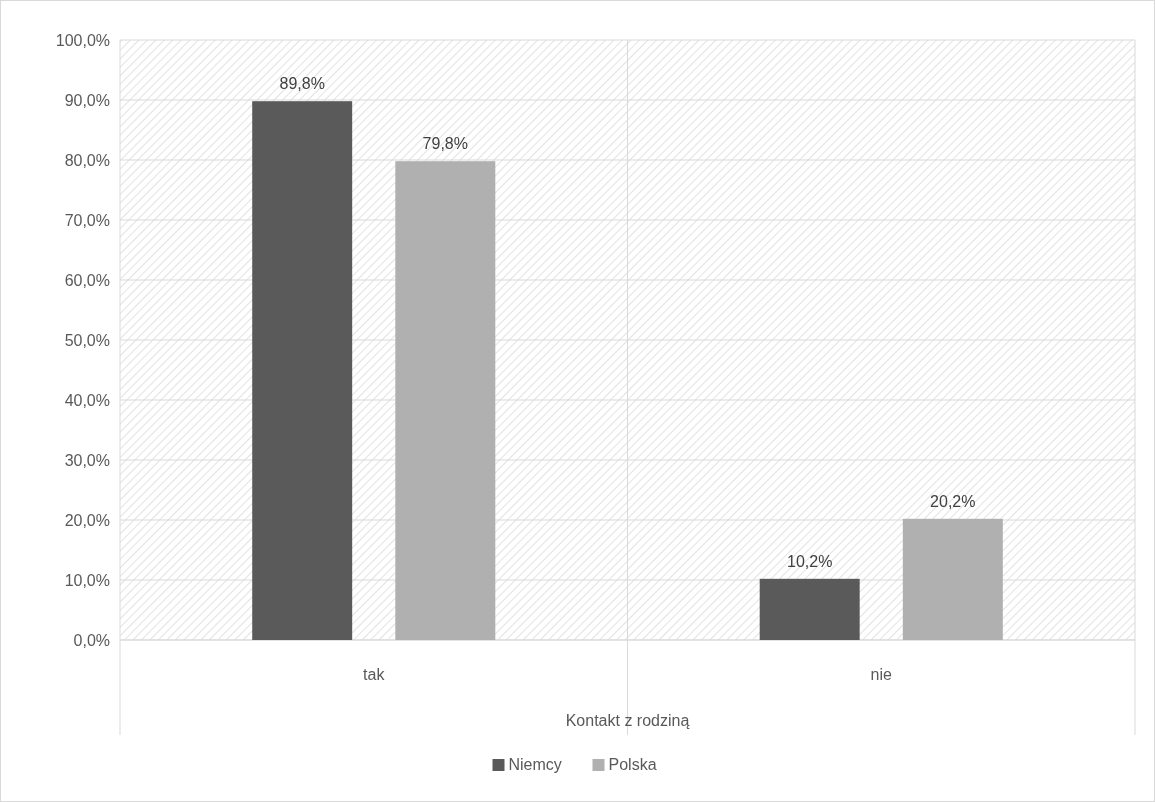 This screenshot has width=1155, height=802. What do you see at coordinates (627, 720) in the screenshot?
I see `x-axis-title: Kontakt z rodziną` at bounding box center [627, 720].